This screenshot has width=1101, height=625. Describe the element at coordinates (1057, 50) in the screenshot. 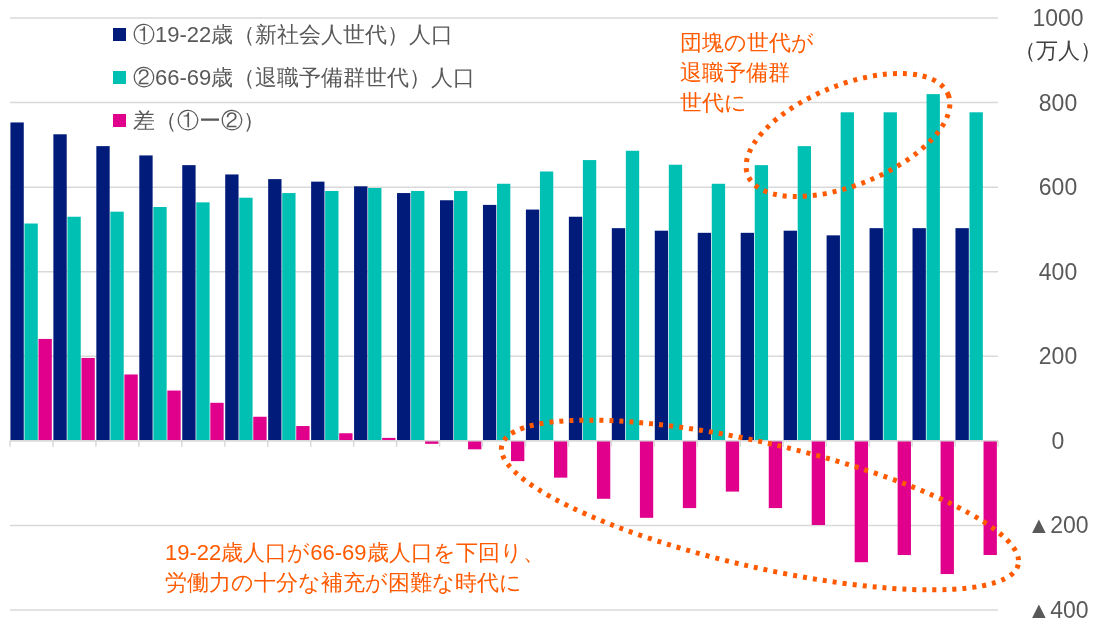

I see `y-axis-title: （万人）` at that location.